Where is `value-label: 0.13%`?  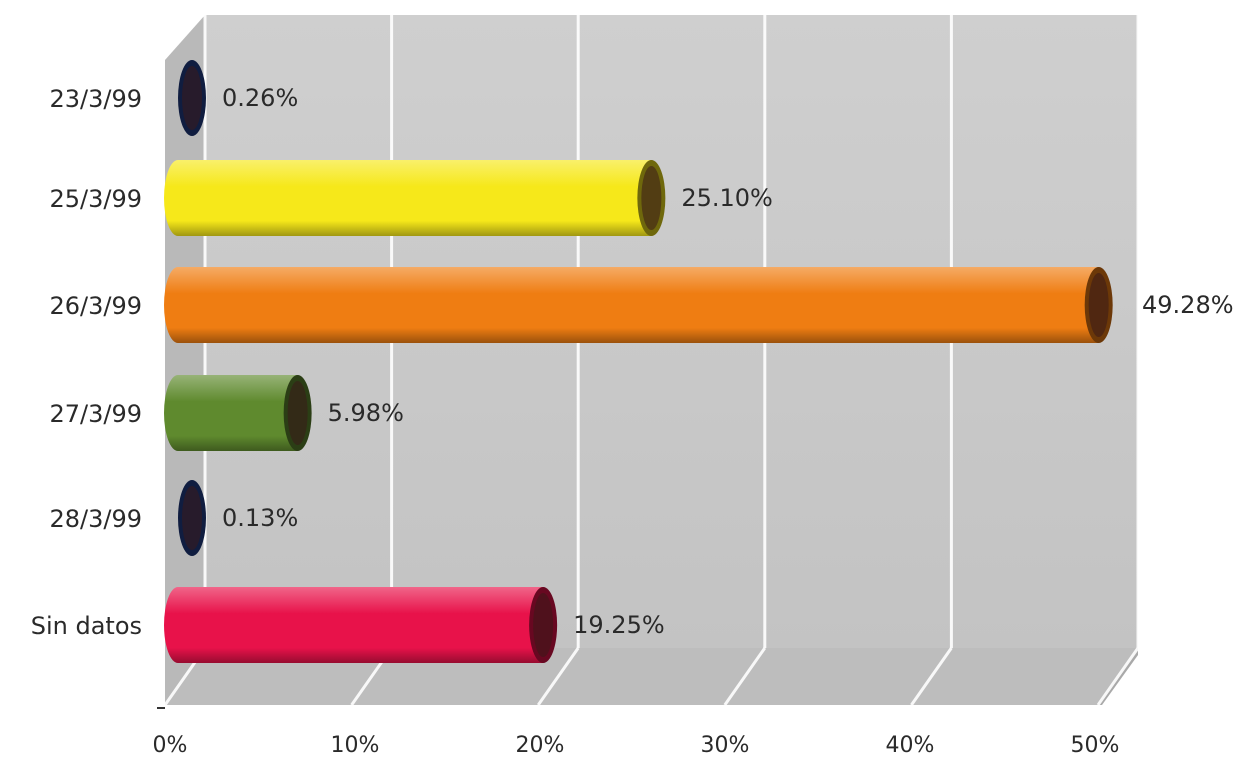 value-label: 0.13% is located at coordinates (260, 518).